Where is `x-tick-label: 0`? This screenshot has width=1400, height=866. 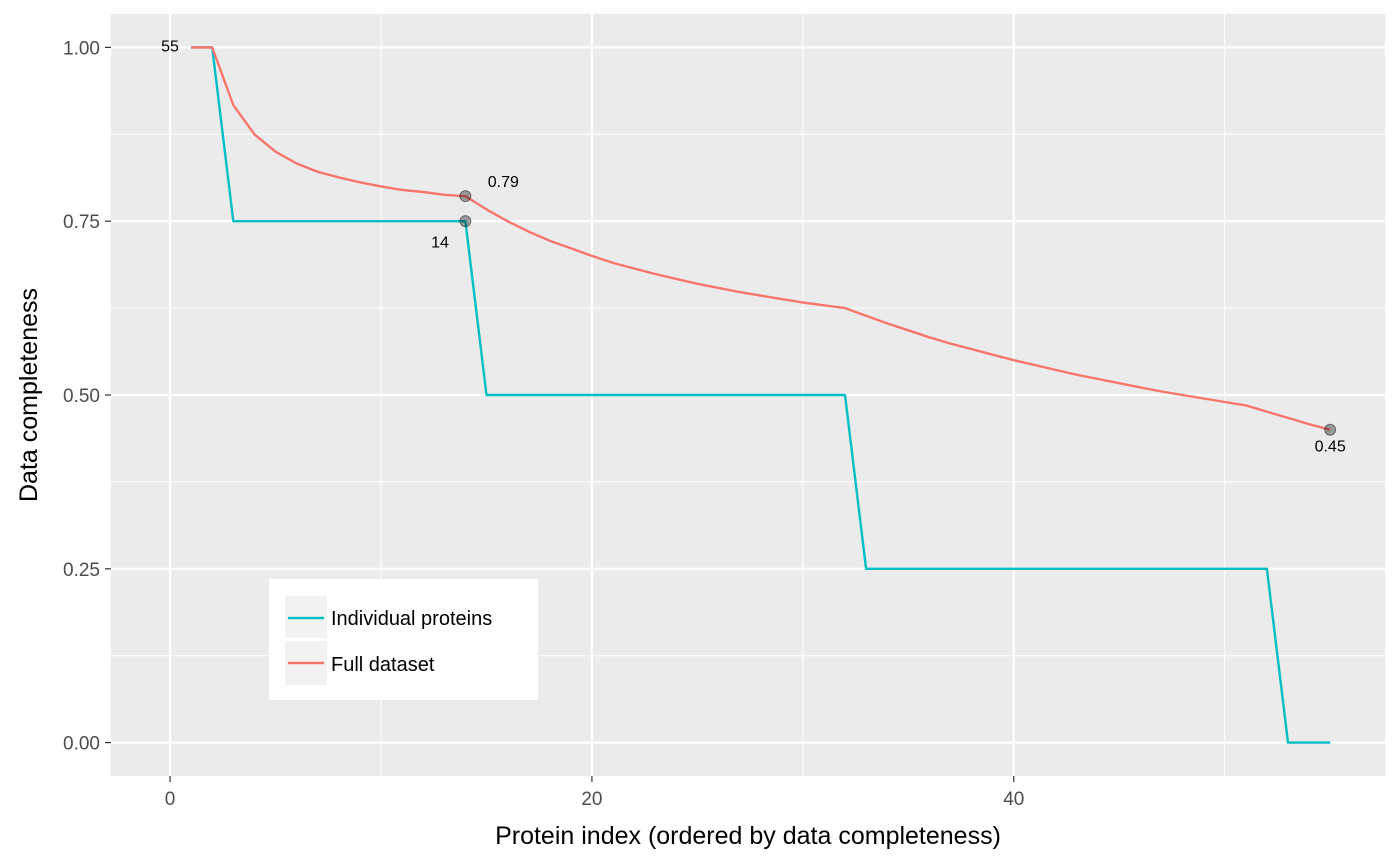 x-tick-label: 0 is located at coordinates (170, 799).